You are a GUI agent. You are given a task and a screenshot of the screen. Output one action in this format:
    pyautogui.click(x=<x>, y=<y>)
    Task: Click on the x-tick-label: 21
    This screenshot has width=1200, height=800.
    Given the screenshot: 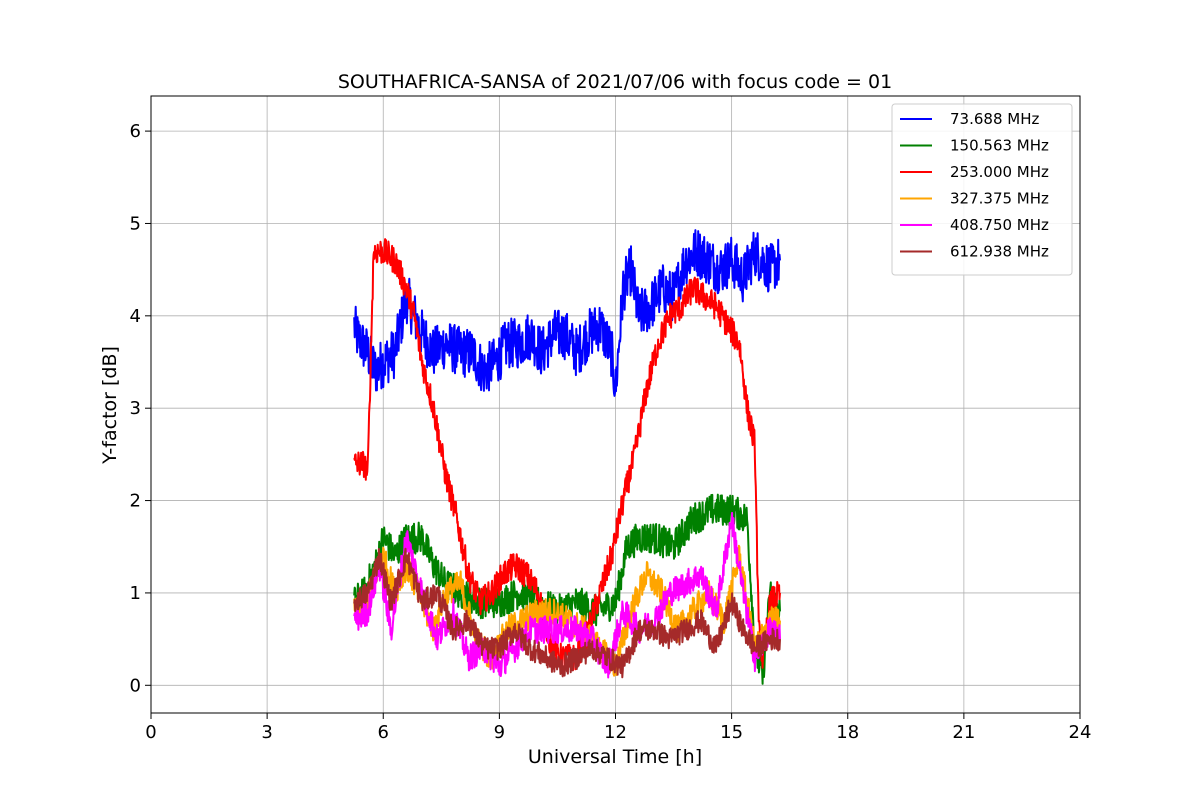 What is the action you would take?
    pyautogui.click(x=963, y=732)
    